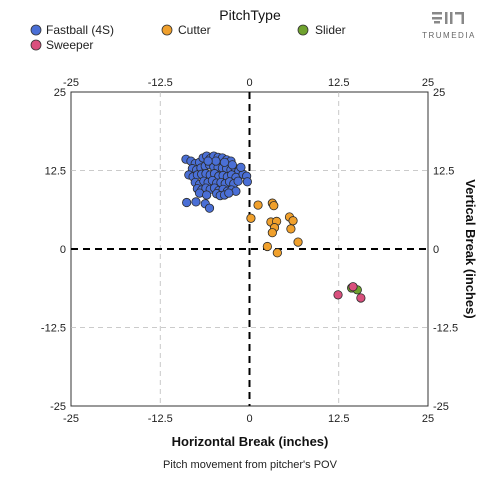 The width and height of the screenshot is (500, 500). I want to click on legend-label-cutter: Cutter, so click(194, 30).